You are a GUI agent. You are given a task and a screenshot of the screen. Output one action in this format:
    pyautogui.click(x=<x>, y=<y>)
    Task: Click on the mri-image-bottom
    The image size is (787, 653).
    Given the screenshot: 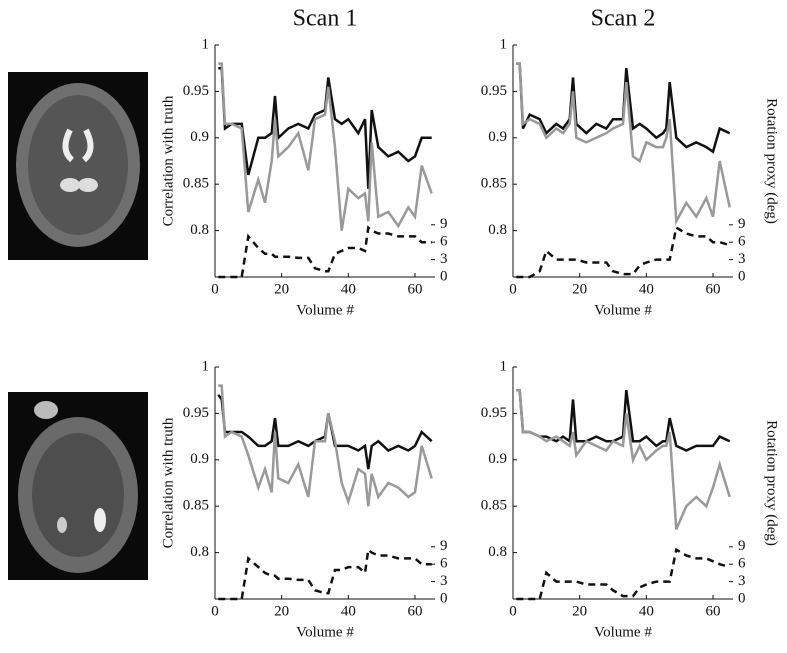 What is the action you would take?
    pyautogui.click(x=78, y=486)
    